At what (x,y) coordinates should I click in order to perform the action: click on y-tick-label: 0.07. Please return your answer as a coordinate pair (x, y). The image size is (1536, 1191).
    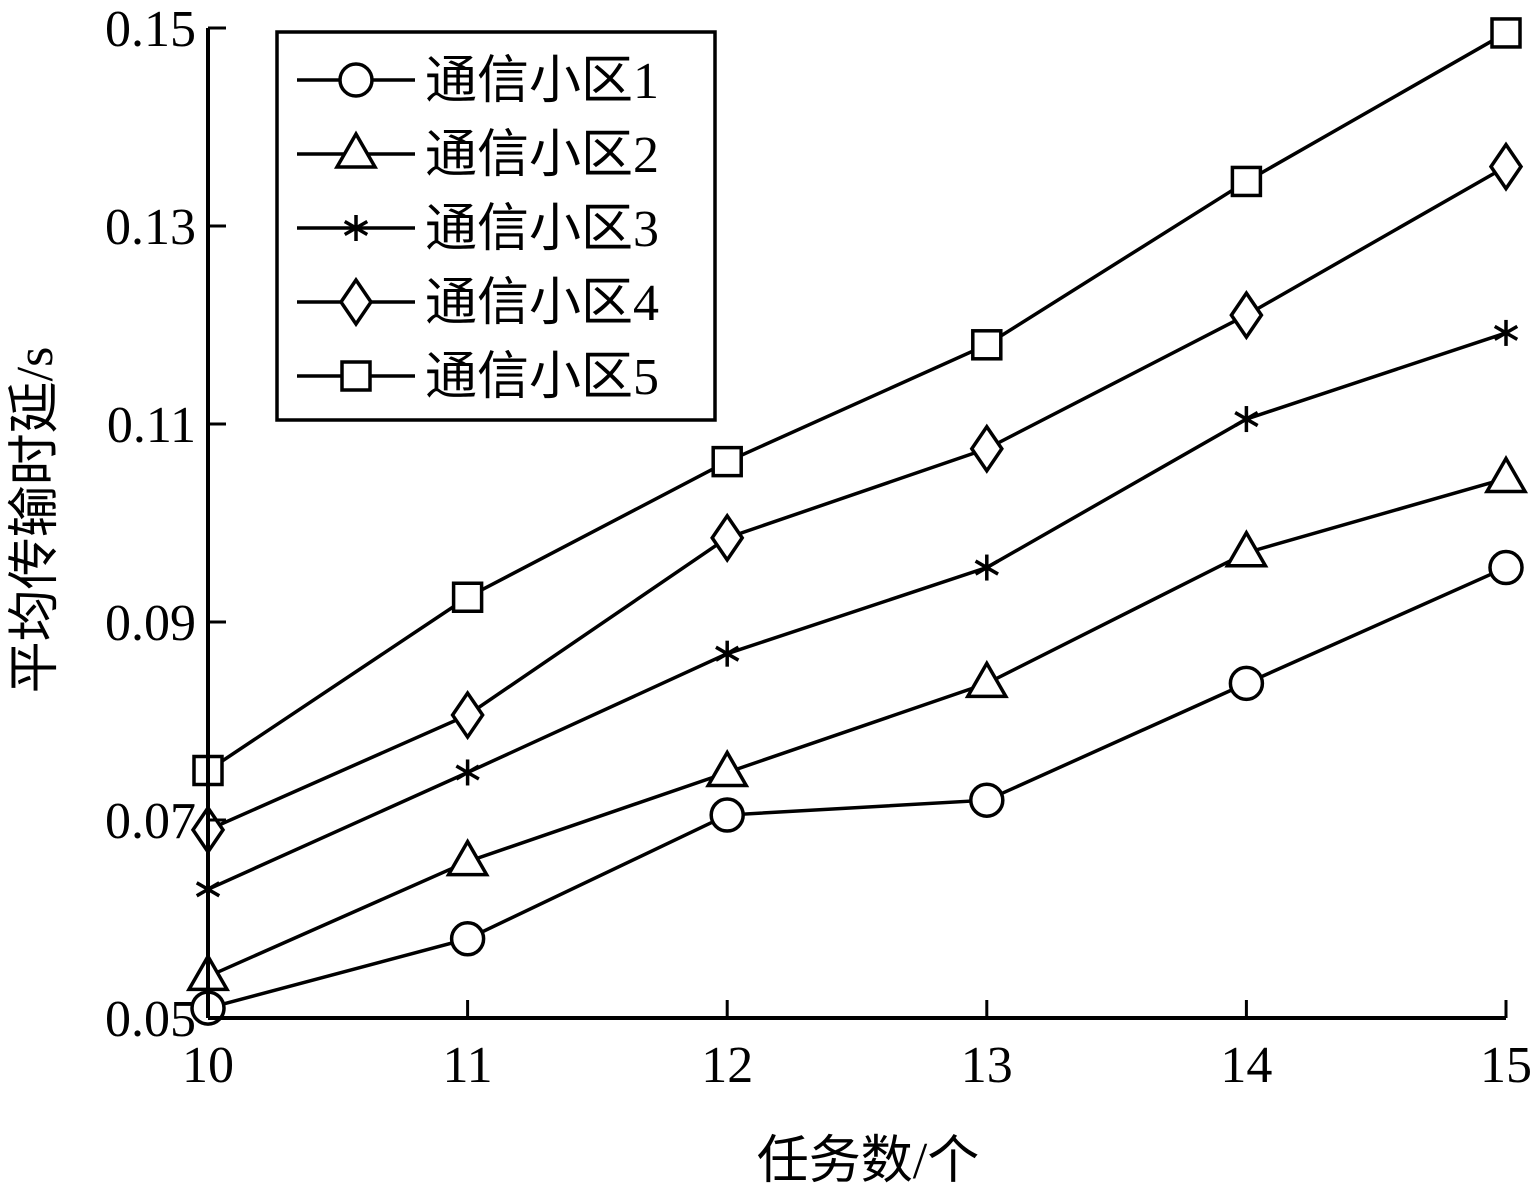
    Looking at the image, I should click on (150, 821).